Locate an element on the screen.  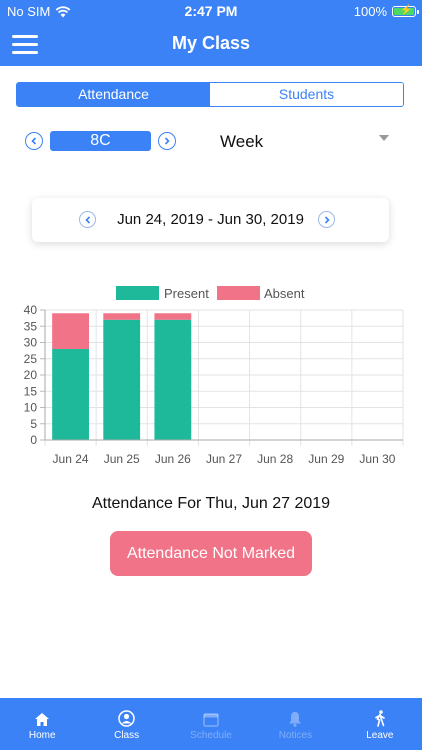
date-range-card: Jun 24, 2019 - Jun 30, 2019 is located at coordinates (210, 220).